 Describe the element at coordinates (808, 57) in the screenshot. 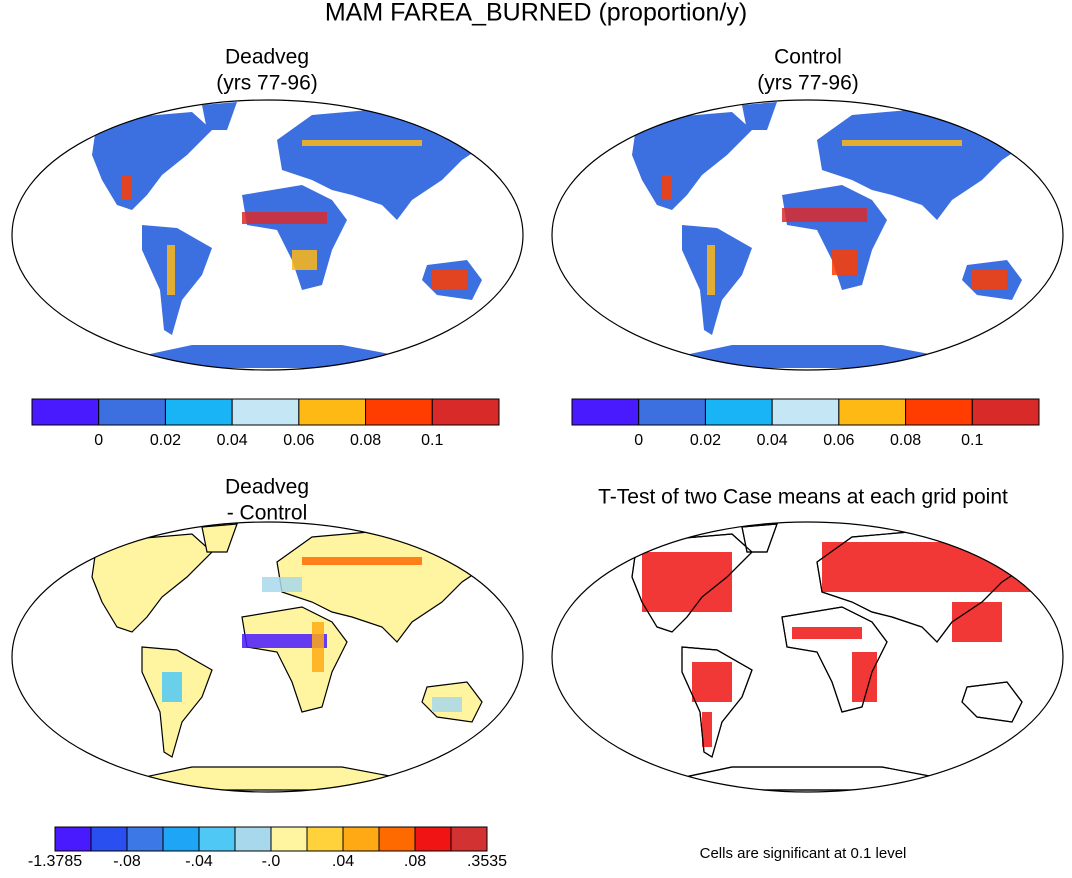

I see `panel-title: Control` at that location.